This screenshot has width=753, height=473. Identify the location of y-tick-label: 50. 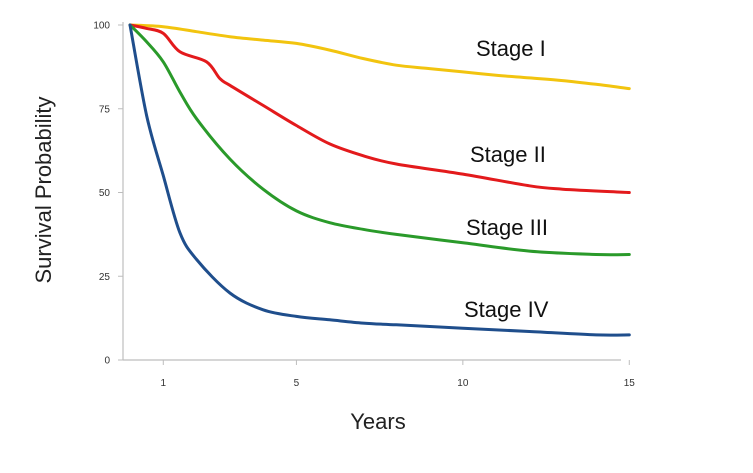
(105, 193).